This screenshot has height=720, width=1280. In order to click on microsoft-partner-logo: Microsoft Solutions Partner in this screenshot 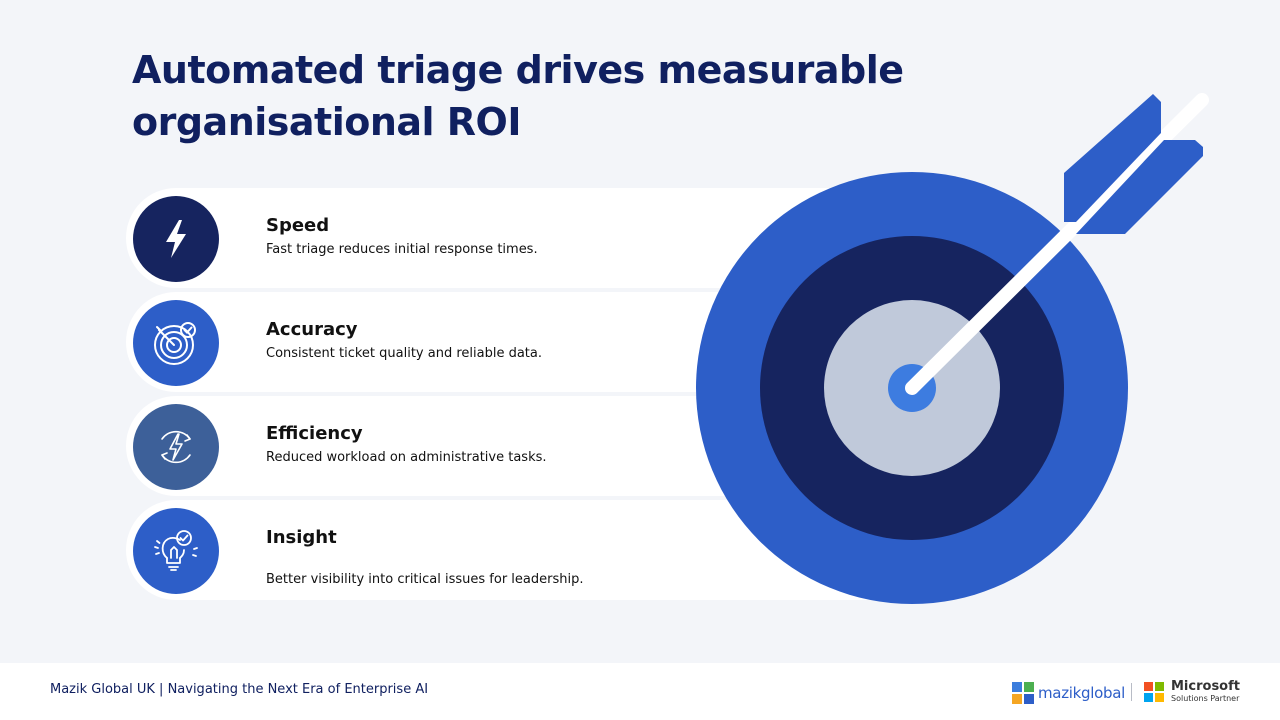, I will do `click(1192, 692)`.